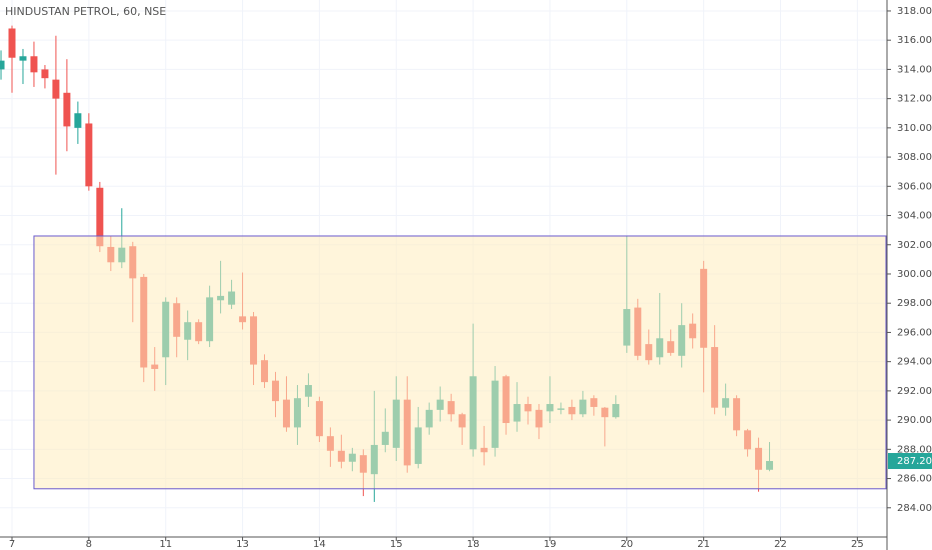  What do you see at coordinates (914, 11) in the screenshot?
I see `y-tick-label: 318.00` at bounding box center [914, 11].